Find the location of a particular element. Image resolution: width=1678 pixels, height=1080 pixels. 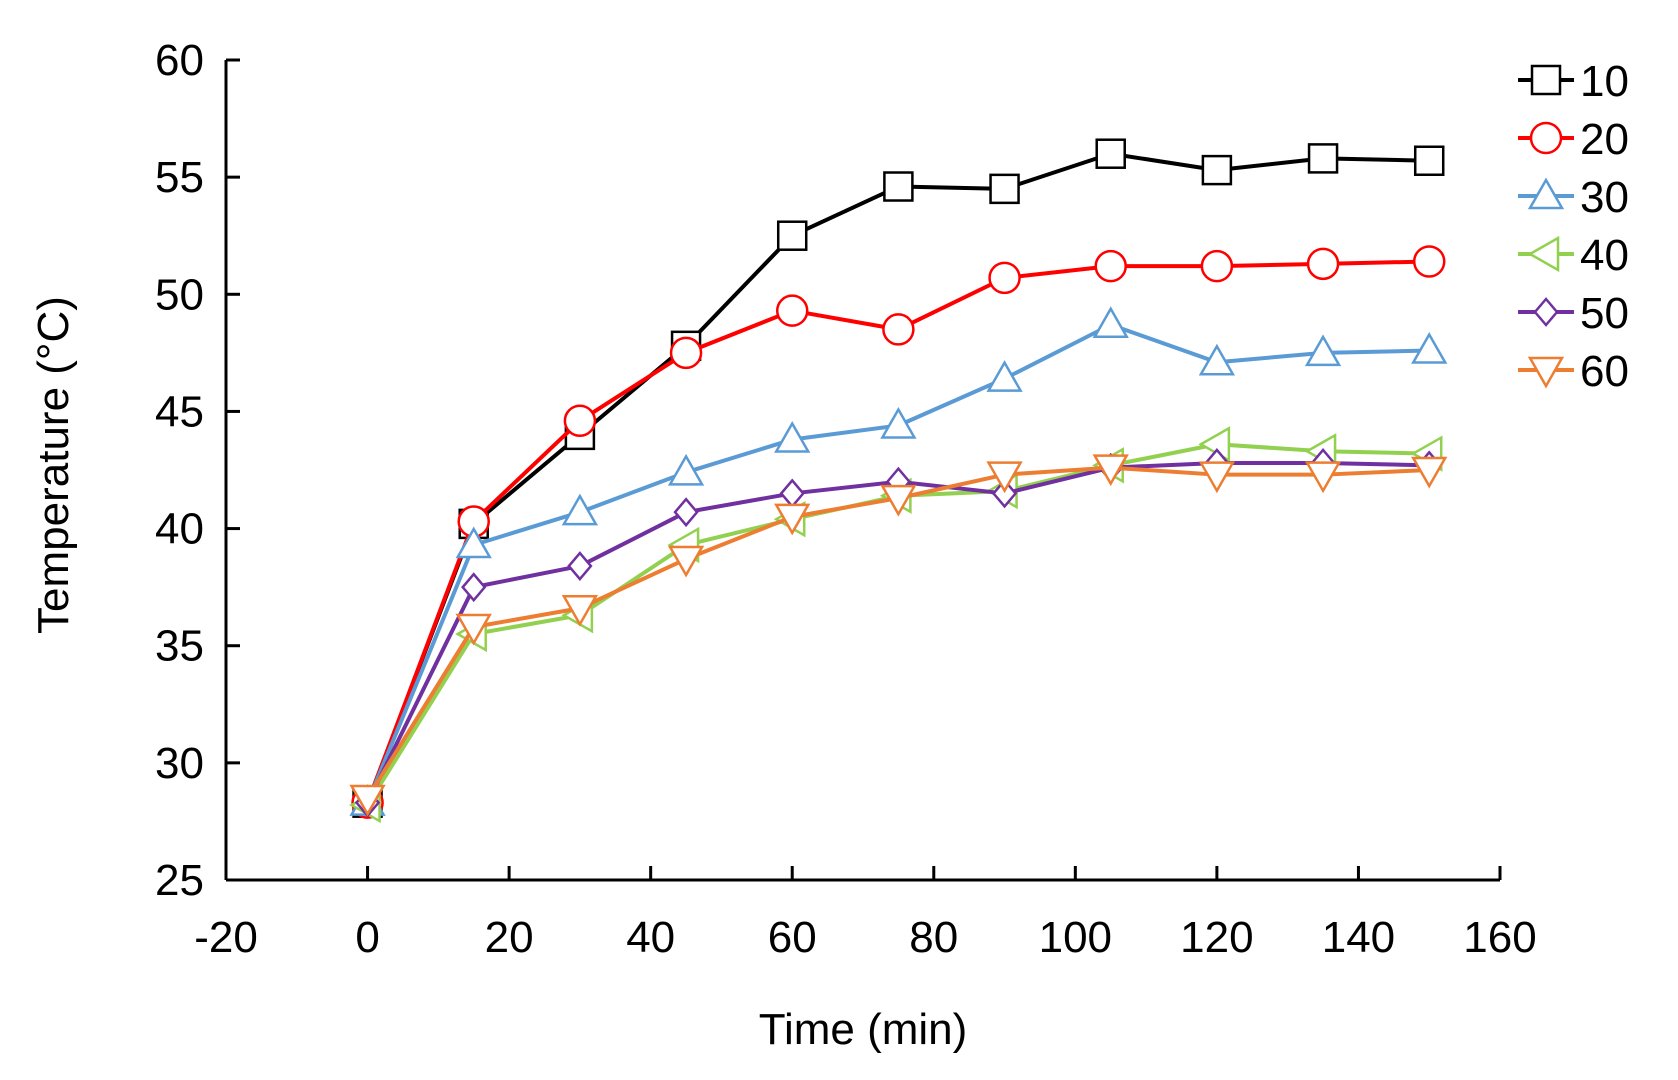

y-tick-label: 25 is located at coordinates (179, 880).